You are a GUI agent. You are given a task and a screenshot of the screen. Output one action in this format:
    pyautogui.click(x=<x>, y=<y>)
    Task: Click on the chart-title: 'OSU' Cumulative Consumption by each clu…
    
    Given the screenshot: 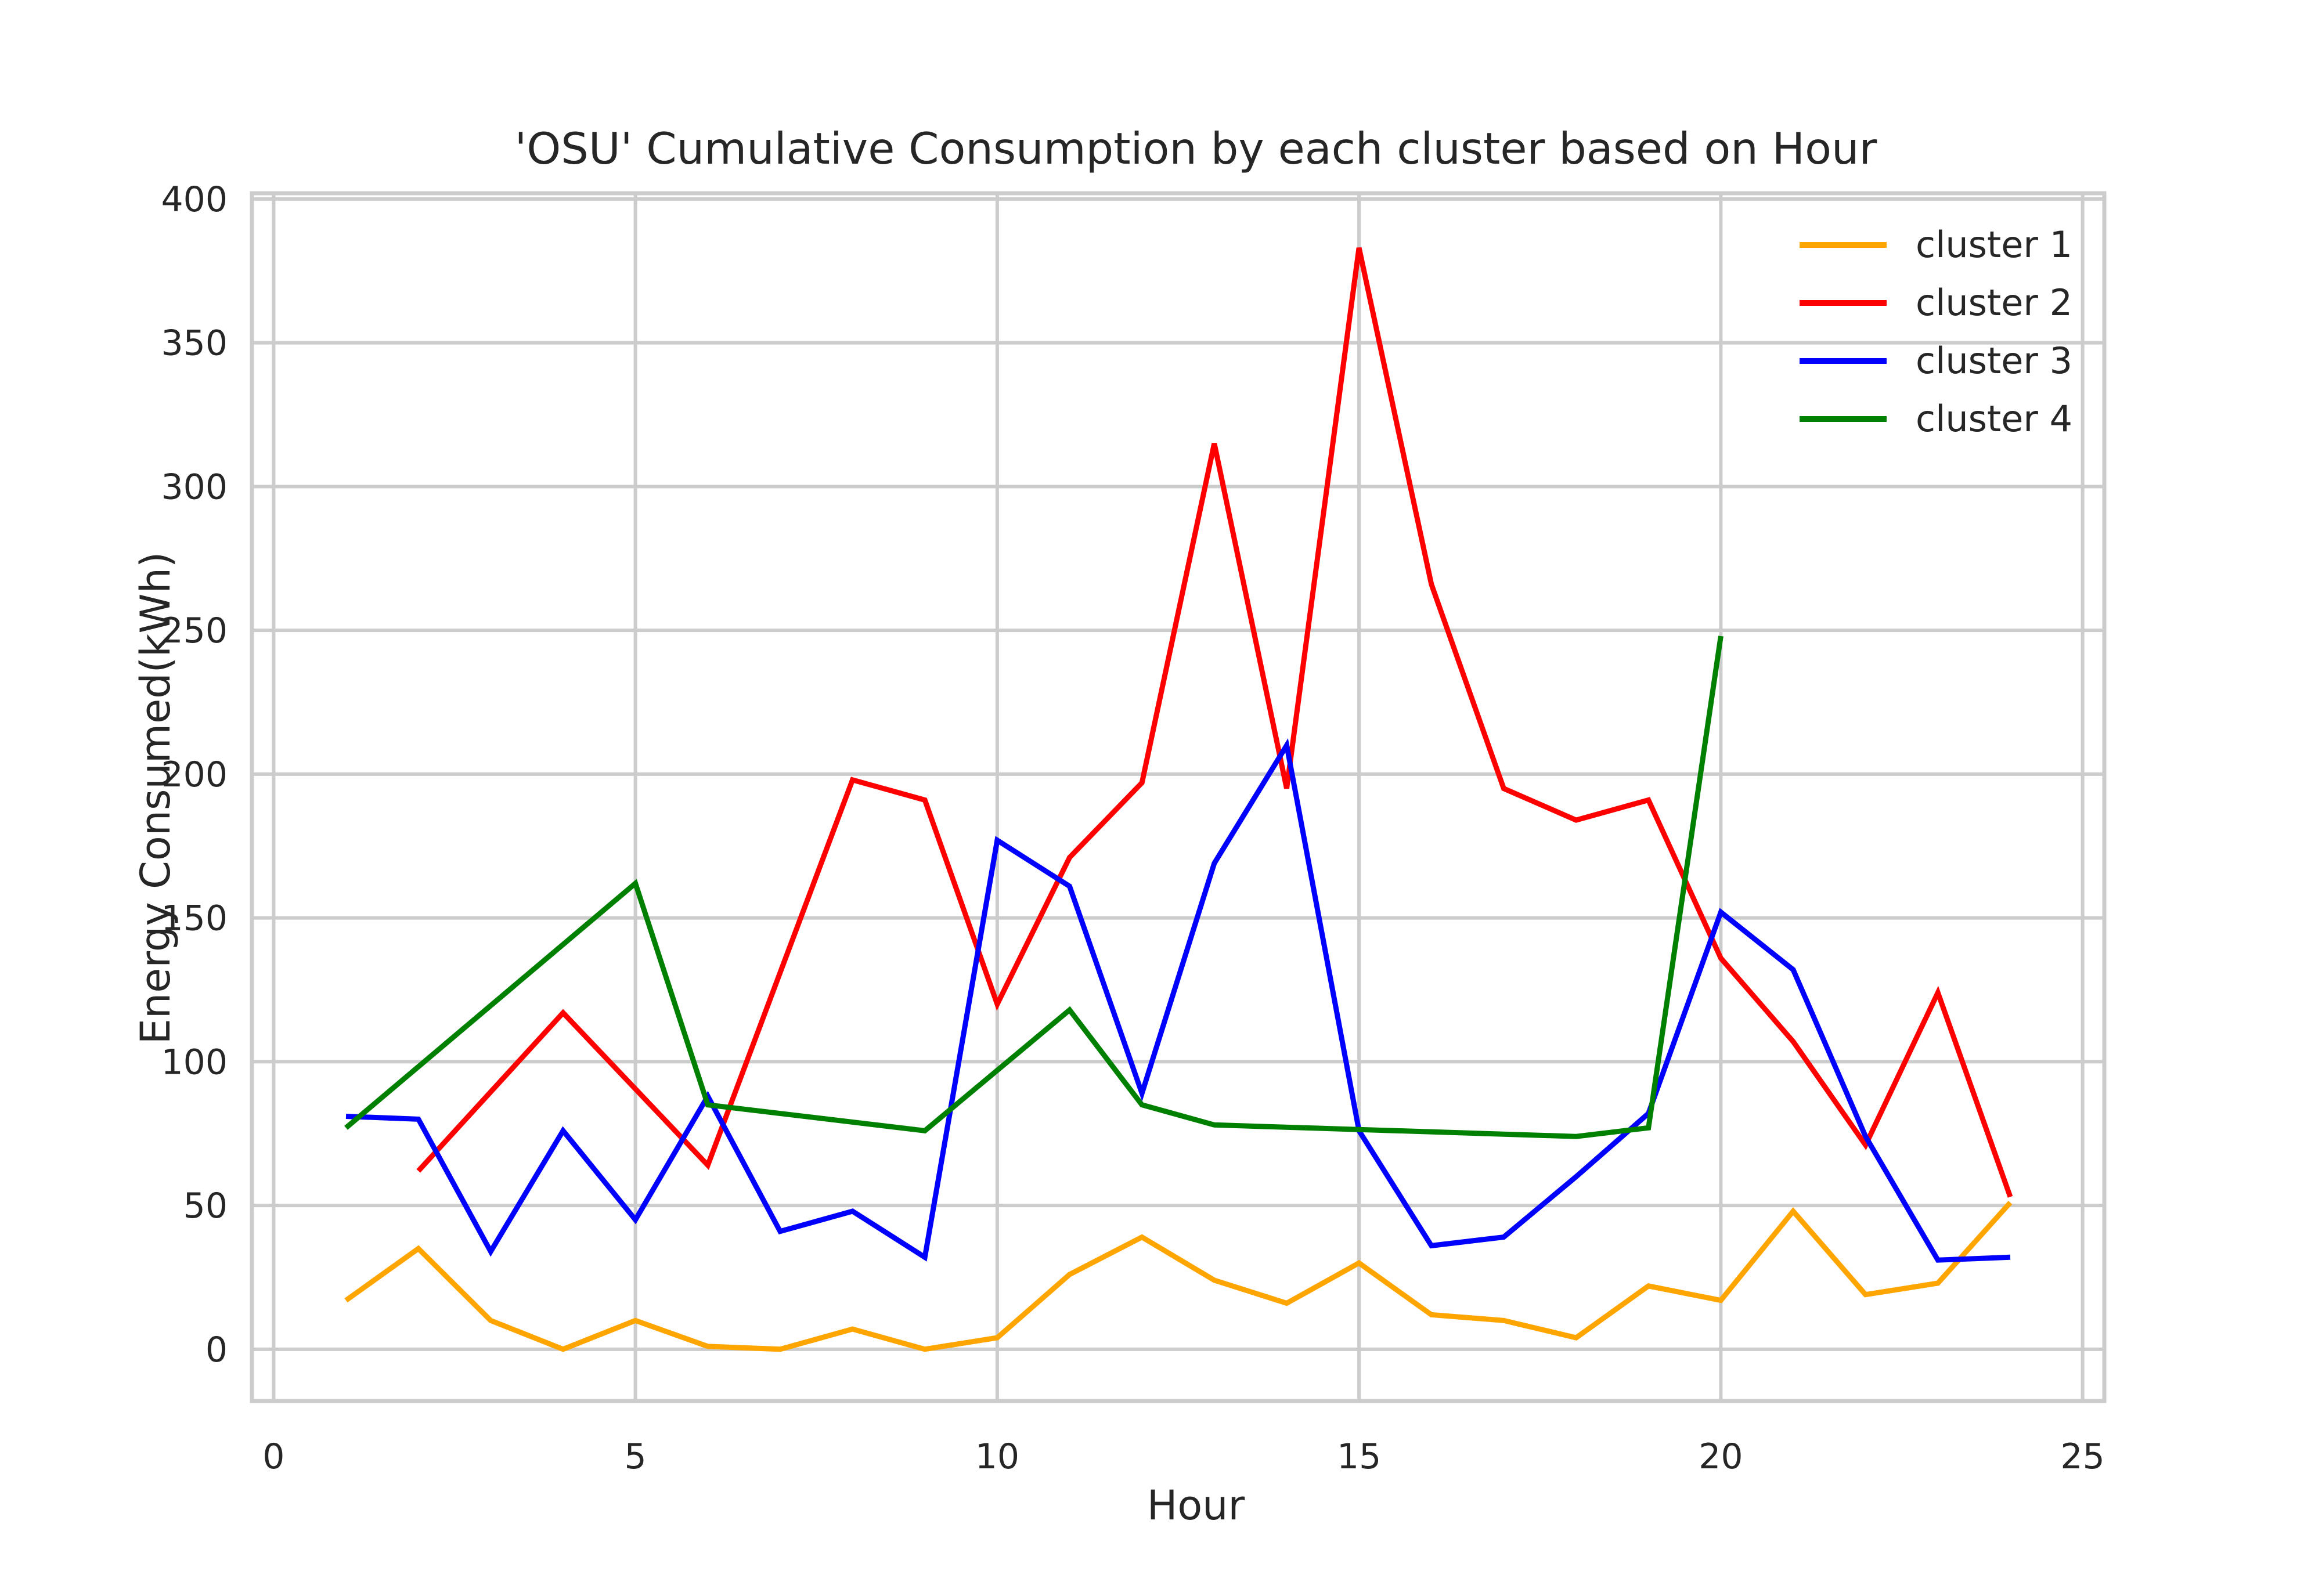 What is the action you would take?
    pyautogui.click(x=1196, y=148)
    